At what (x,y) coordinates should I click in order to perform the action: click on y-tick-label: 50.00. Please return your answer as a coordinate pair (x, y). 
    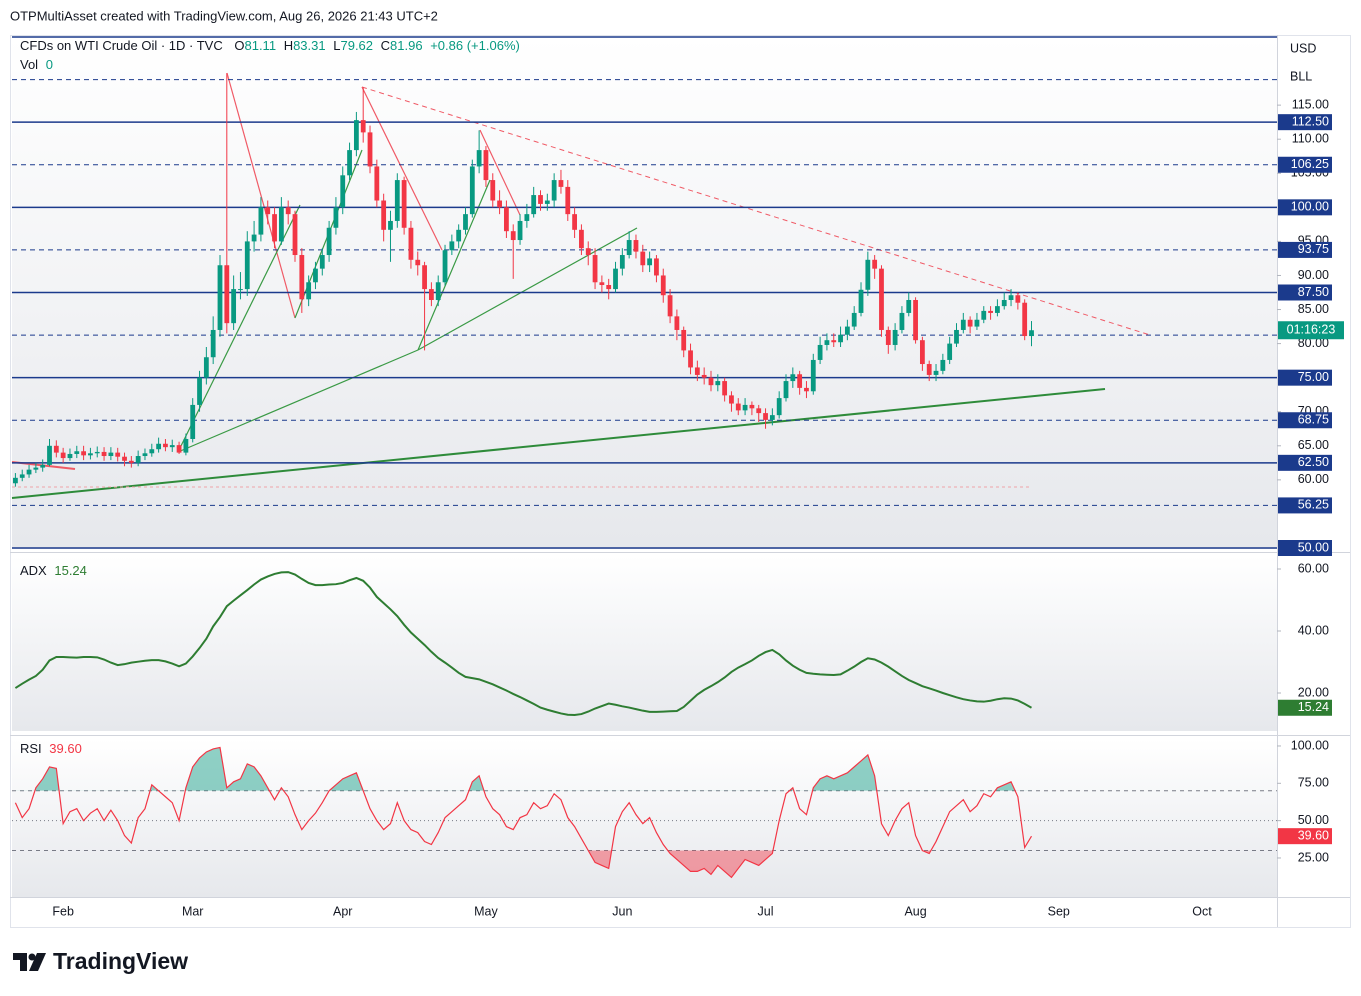
    Looking at the image, I should click on (1313, 820).